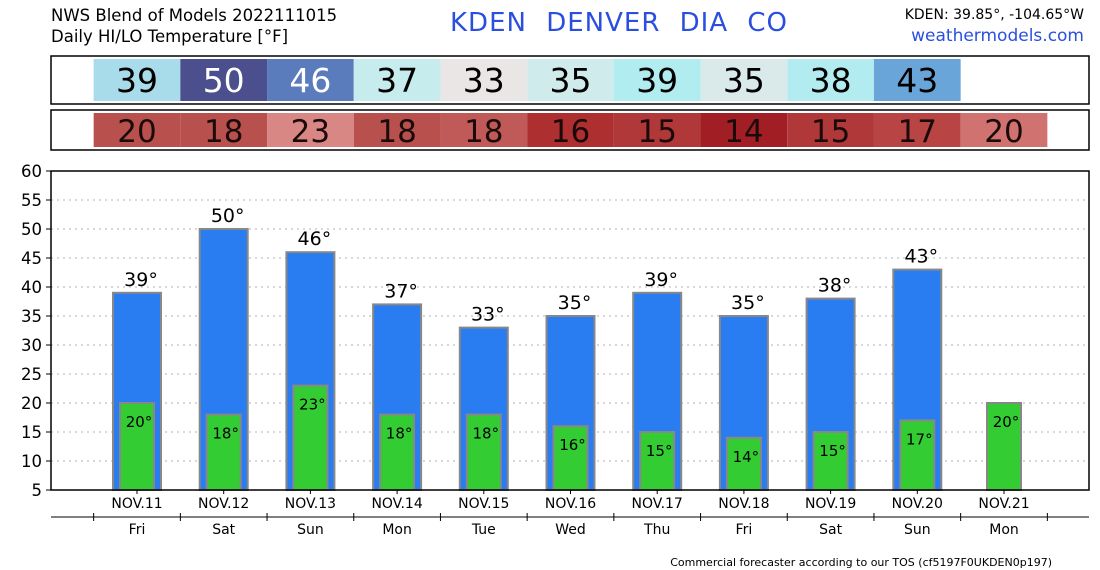 The width and height of the screenshot is (1100, 570). I want to click on lo-table-value: 17, so click(917, 132).